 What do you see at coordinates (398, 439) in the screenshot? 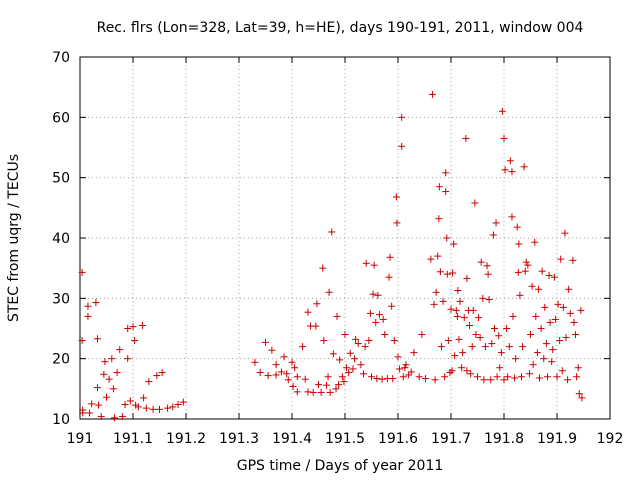
I see `x-tick-label: 191.6` at bounding box center [398, 439].